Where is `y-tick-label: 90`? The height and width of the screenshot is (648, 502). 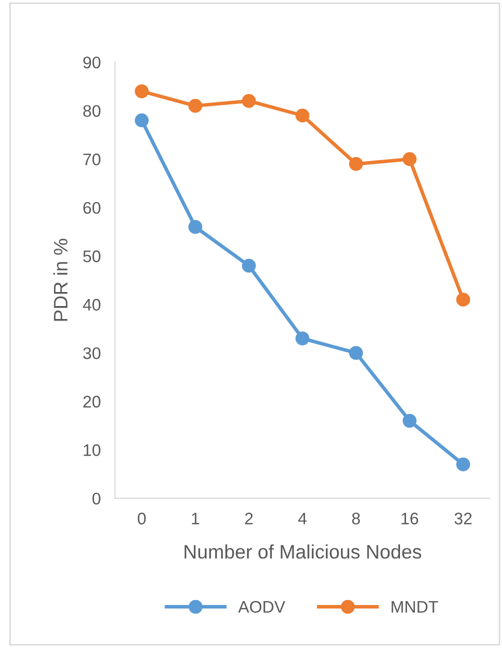
y-tick-label: 90 is located at coordinates (91, 62).